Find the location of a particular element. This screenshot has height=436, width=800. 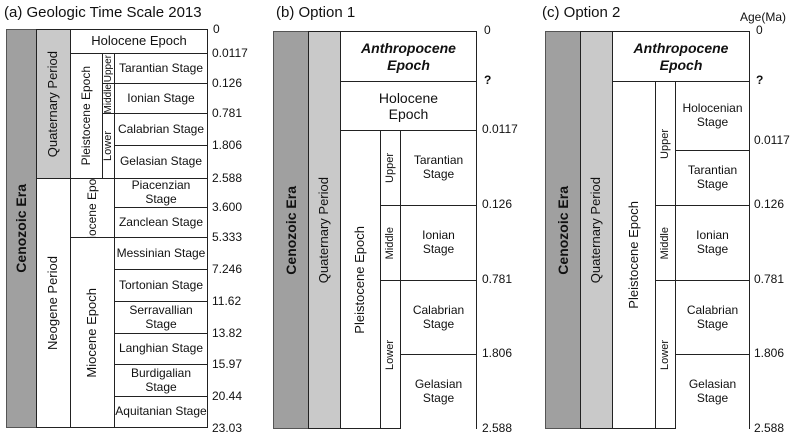

stage-a-langhian: Langhian Stage is located at coordinates (161, 349).